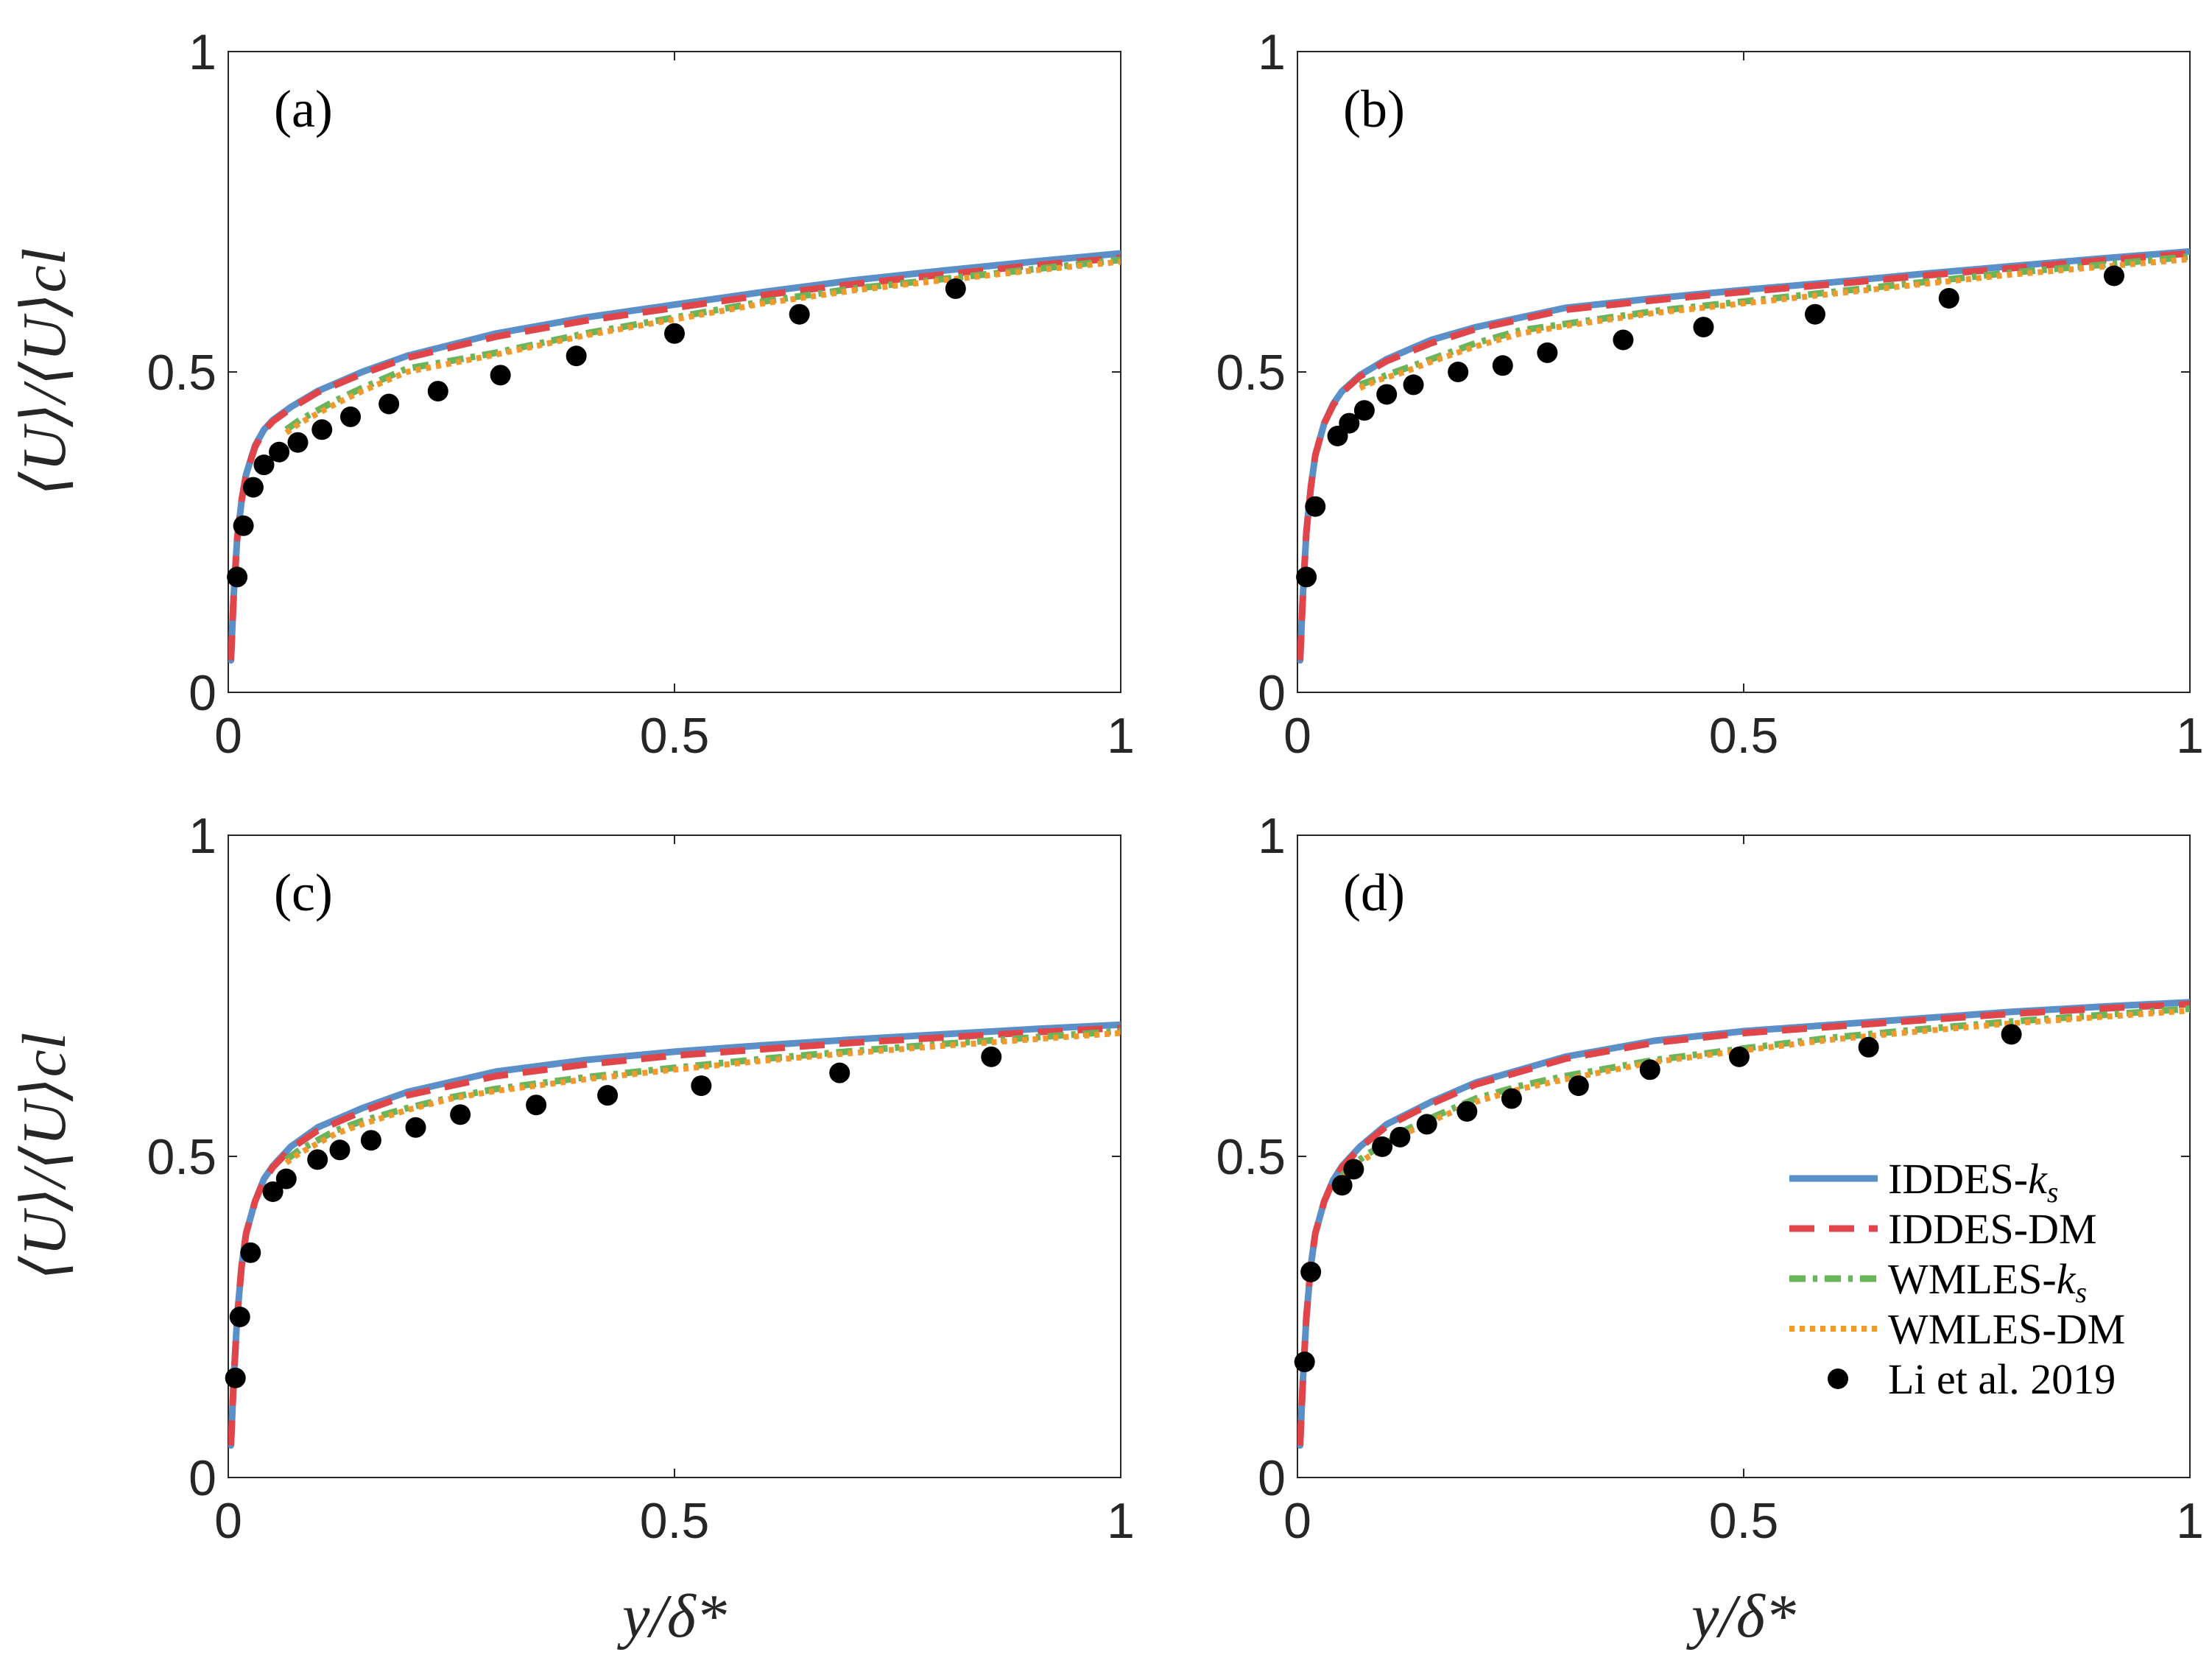  I want to click on panel-label: (c), so click(303, 892).